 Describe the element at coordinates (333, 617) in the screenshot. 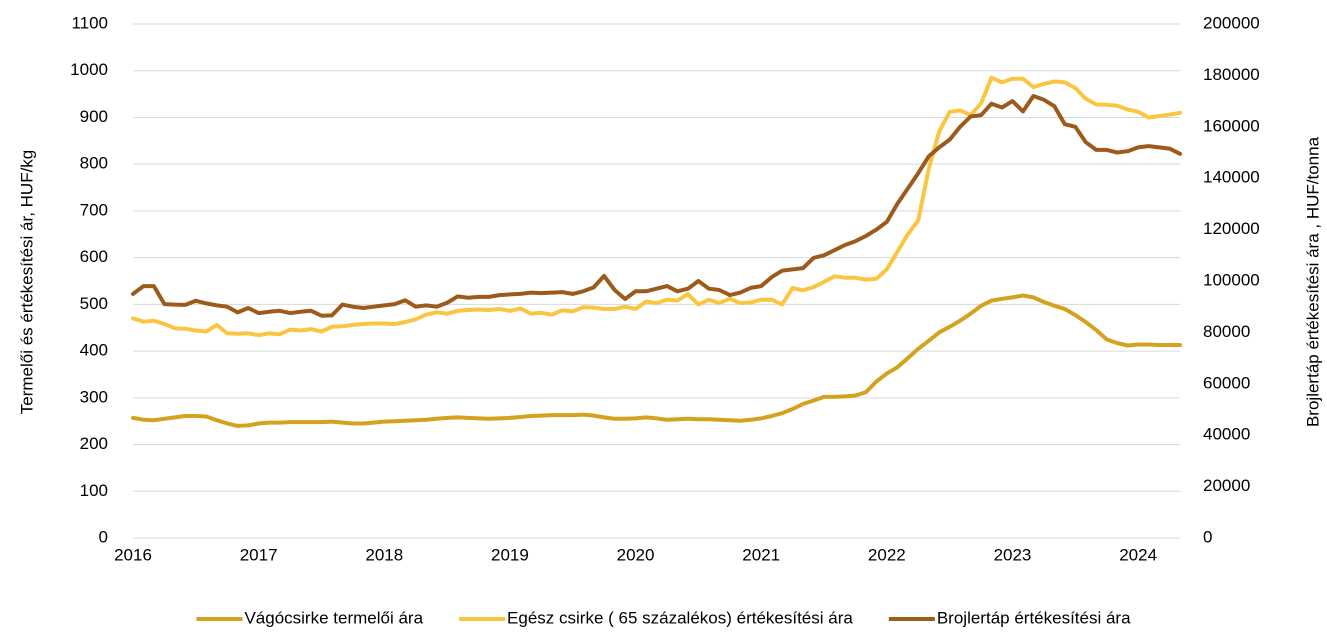

I see `legend-label: Vágócsirke termelői ára` at that location.